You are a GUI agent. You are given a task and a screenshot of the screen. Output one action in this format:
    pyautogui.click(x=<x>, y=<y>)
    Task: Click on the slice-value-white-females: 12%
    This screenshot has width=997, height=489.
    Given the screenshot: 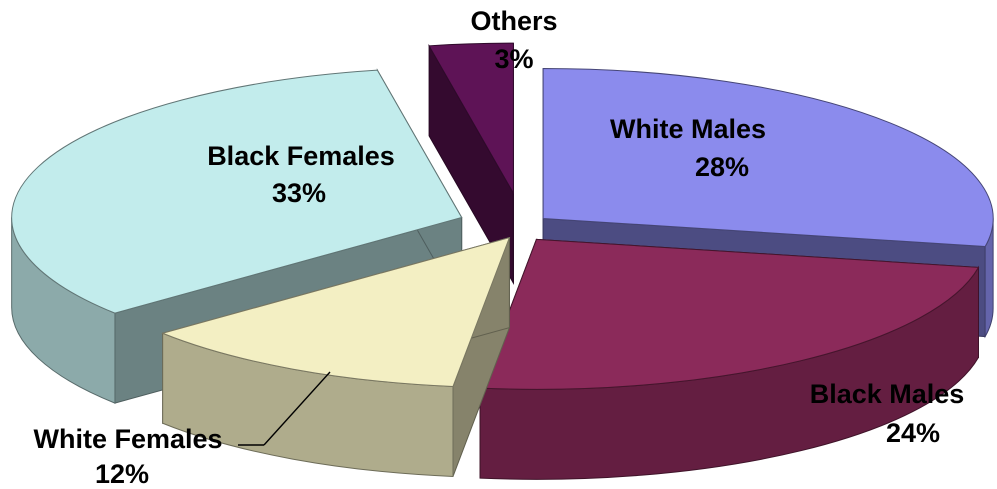 What is the action you would take?
    pyautogui.click(x=122, y=474)
    